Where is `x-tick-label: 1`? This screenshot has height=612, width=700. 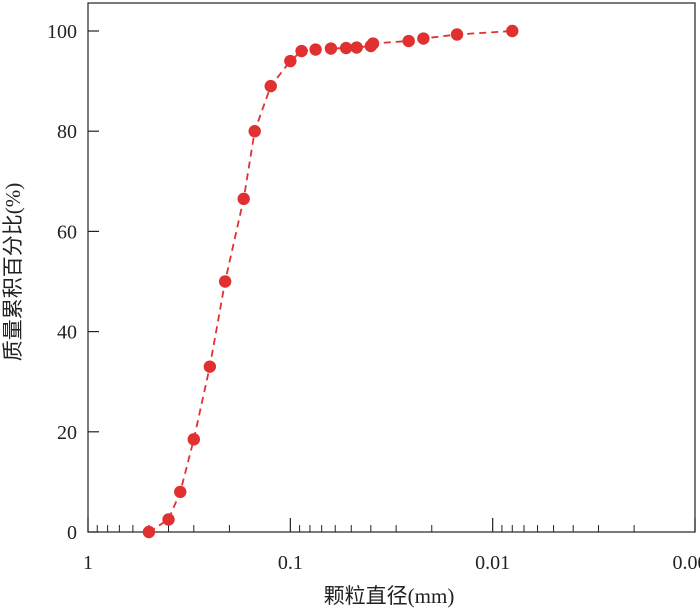
x-tick-label: 1 is located at coordinates (88, 563).